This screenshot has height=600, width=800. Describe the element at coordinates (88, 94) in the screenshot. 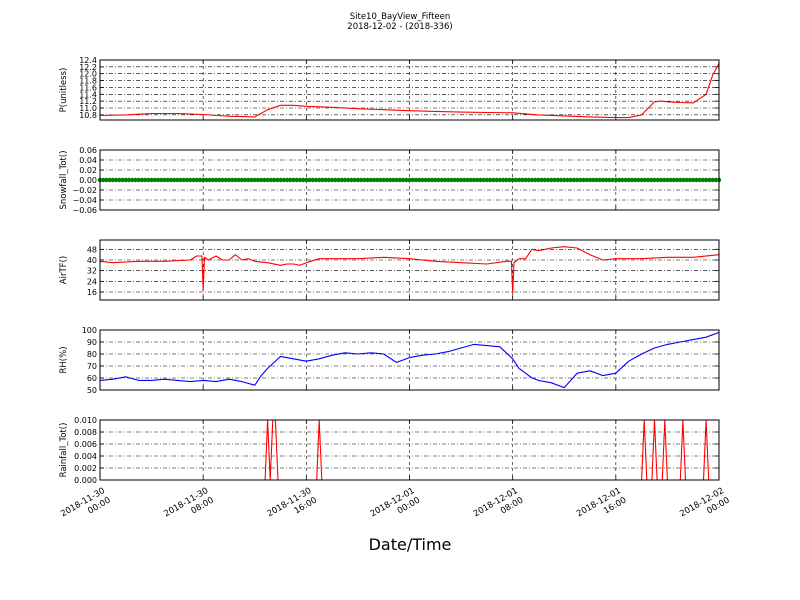

I see `y-tick-label: 11.4` at that location.